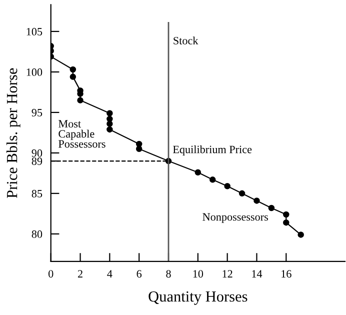 This screenshot has height=315, width=346. Describe the element at coordinates (37, 112) in the screenshot. I see `y-tick-label: 95` at that location.